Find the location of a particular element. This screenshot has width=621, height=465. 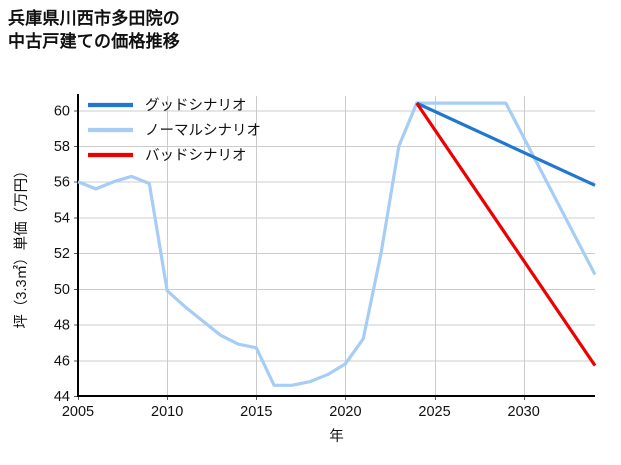

y-tick-label: 52 is located at coordinates (62, 254).